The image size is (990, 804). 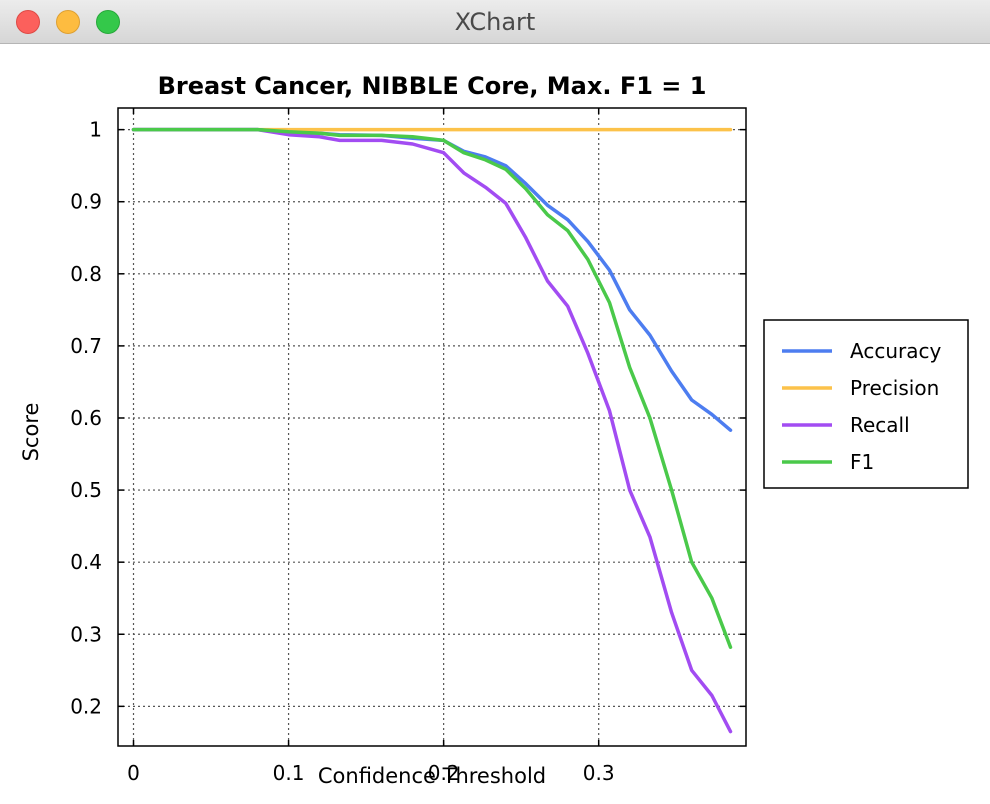 I want to click on y-axis-tick-labels: 0.2 0.3 0.4 0.5 0.6 0.7 0.8 0.9 1, so click(x=86, y=418).